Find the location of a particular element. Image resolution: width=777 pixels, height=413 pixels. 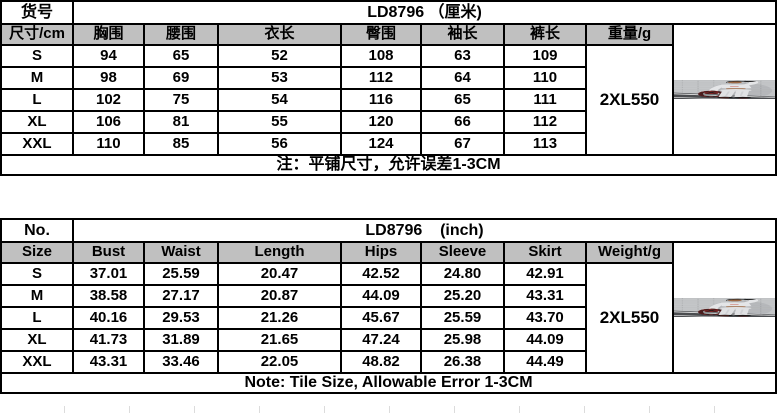

table-row: M 98 69 53 112 64 110 is located at coordinates (388, 78).